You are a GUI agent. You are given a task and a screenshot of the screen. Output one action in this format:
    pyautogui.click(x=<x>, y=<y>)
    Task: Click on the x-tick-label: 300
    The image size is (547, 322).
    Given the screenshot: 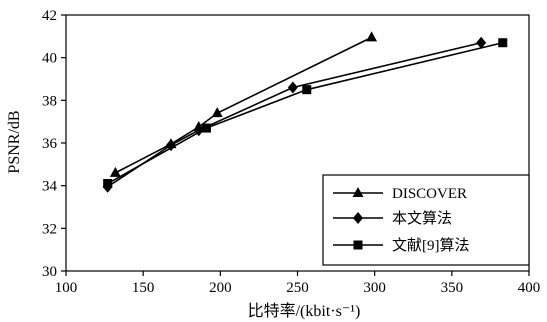 What is the action you would take?
    pyautogui.click(x=374, y=288)
    